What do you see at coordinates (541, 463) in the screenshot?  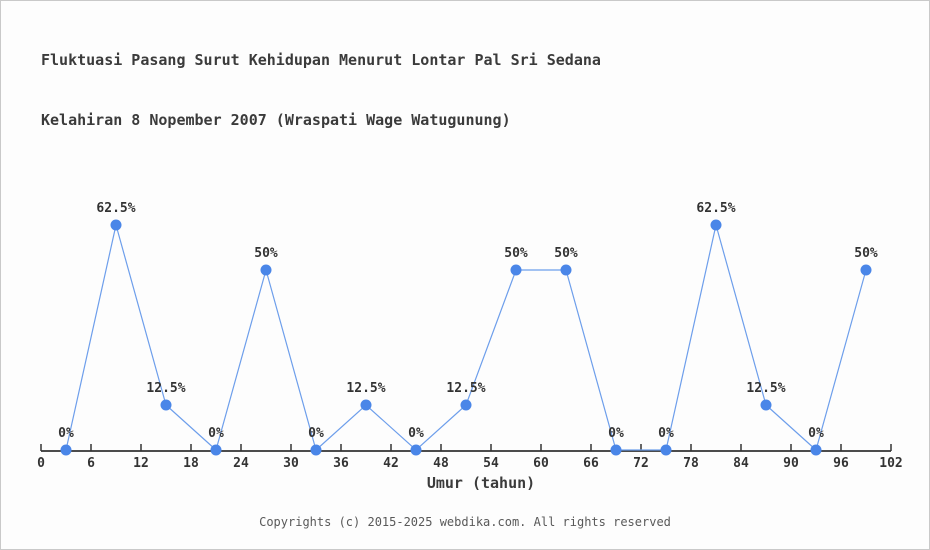 I see `x-axis-tick-label: 60` at bounding box center [541, 463].